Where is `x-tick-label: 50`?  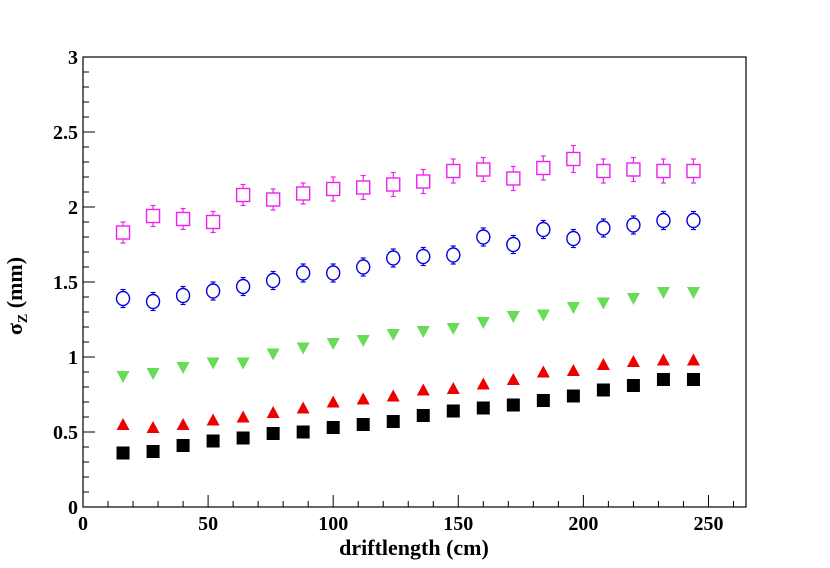 x-tick-label: 50 is located at coordinates (208, 524).